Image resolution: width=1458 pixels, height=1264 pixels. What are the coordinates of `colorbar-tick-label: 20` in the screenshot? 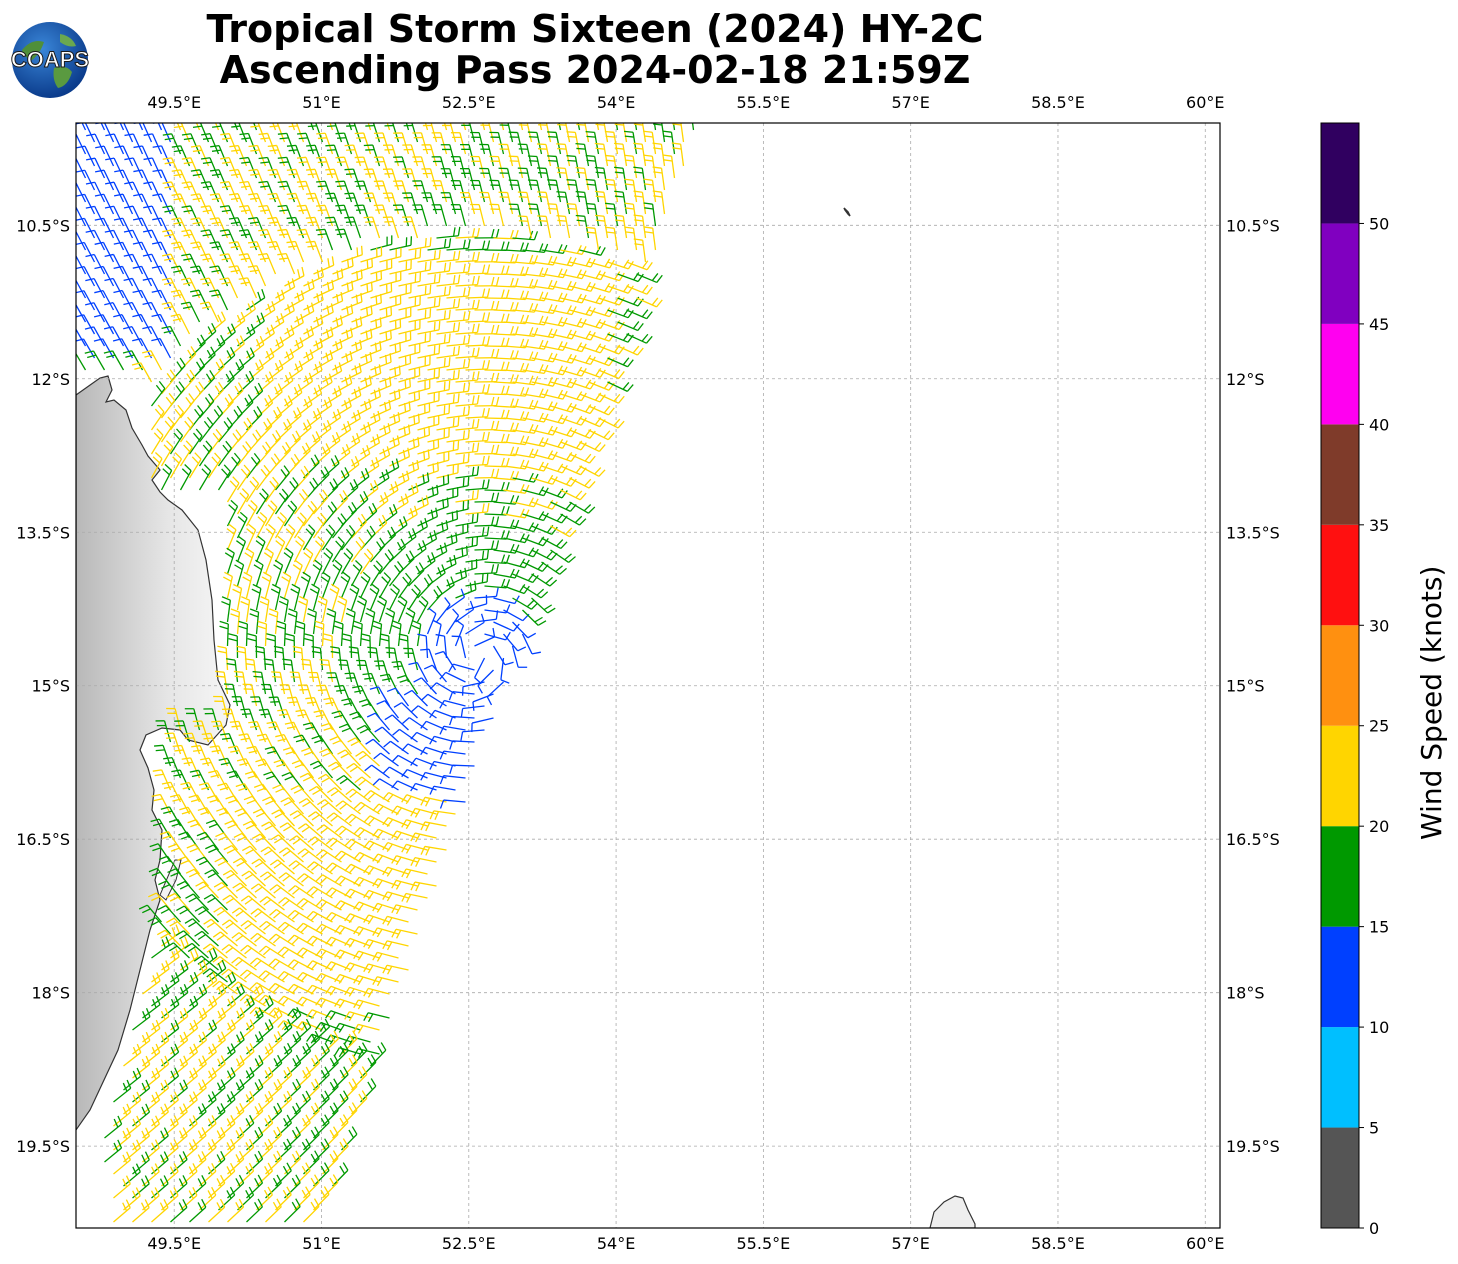 It's located at (1379, 826).